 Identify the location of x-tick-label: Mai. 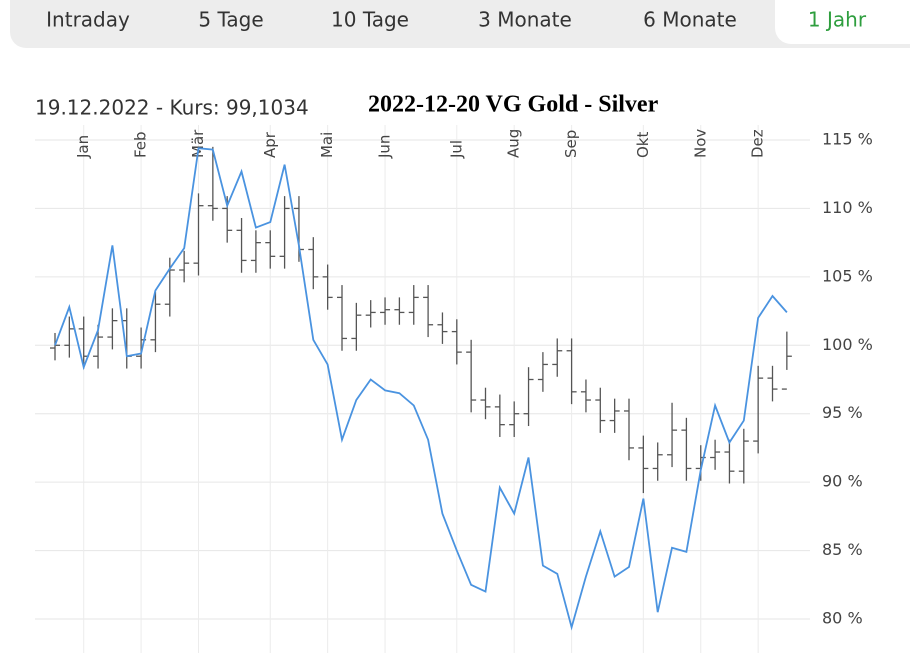
(327, 145).